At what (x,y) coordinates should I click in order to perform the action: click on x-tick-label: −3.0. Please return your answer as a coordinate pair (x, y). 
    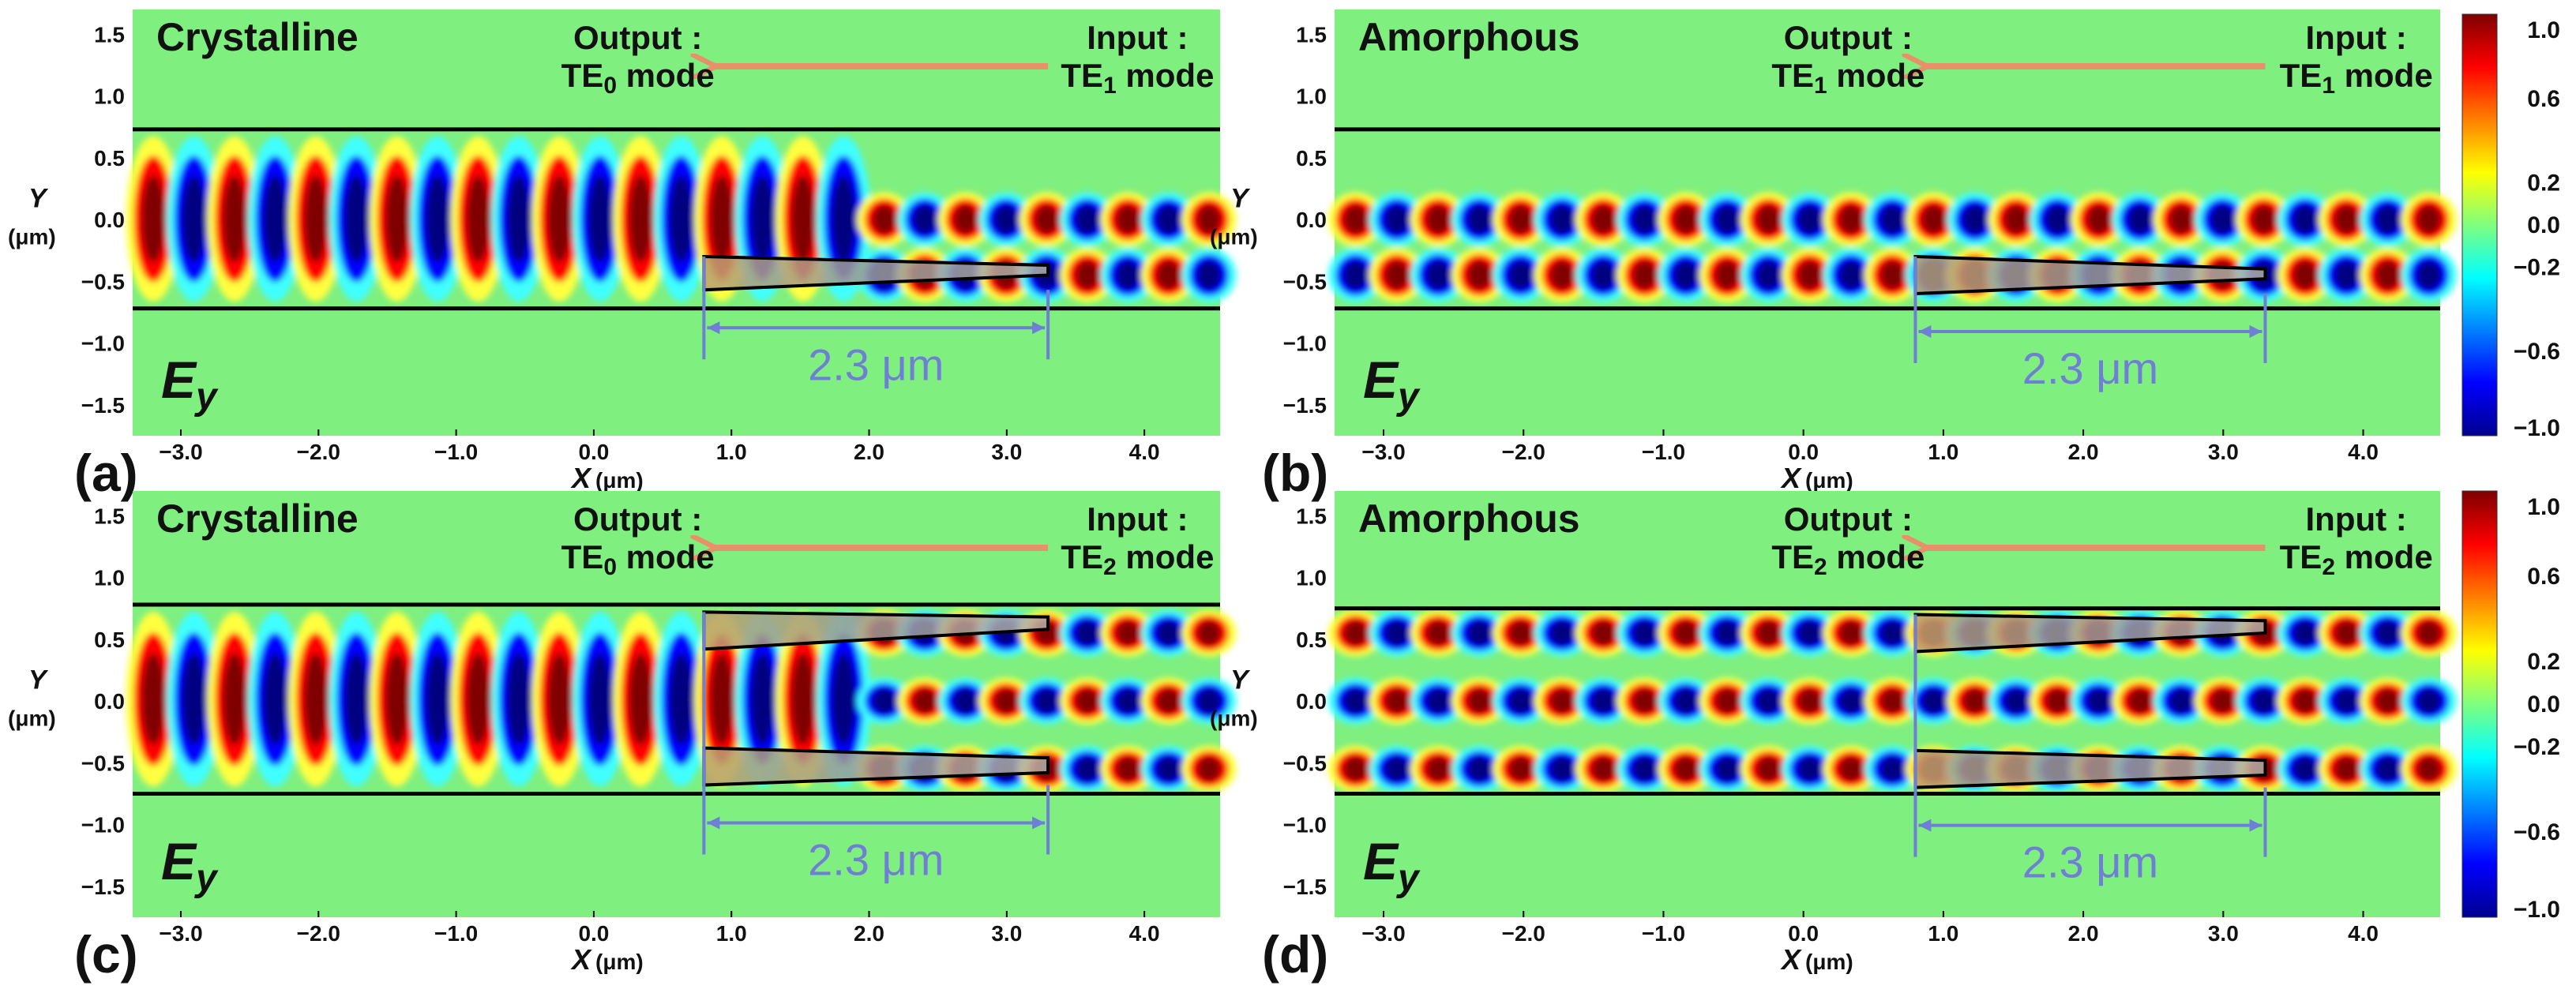
    Looking at the image, I should click on (1383, 933).